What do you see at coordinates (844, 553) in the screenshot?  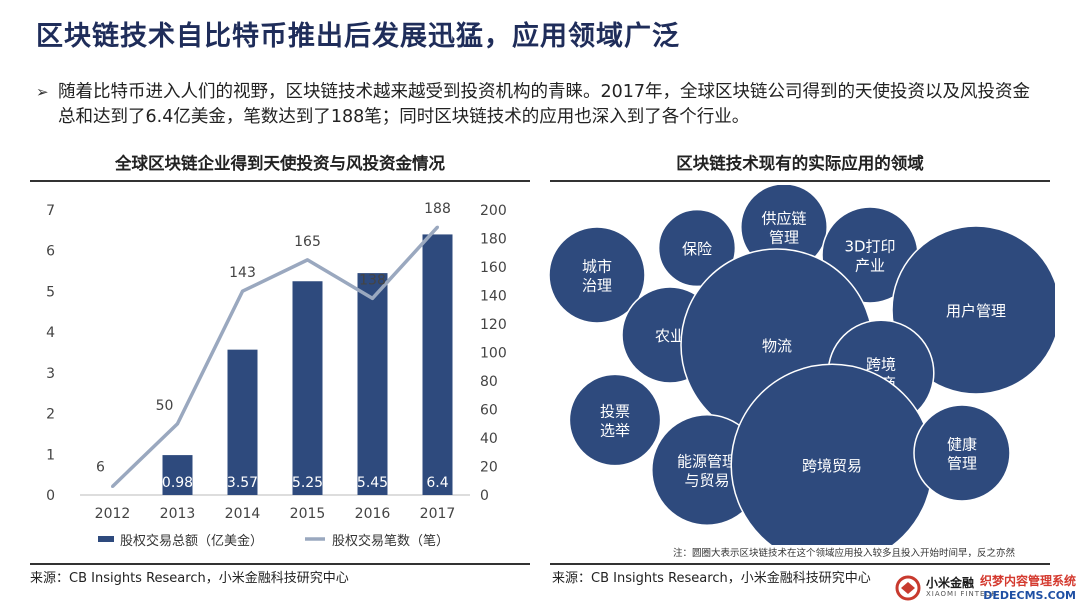 I see `bubble-note: 注：圆圈大表示区块链技术在这个领域应用投入较多且投入开始时间早，反之亦然` at bounding box center [844, 553].